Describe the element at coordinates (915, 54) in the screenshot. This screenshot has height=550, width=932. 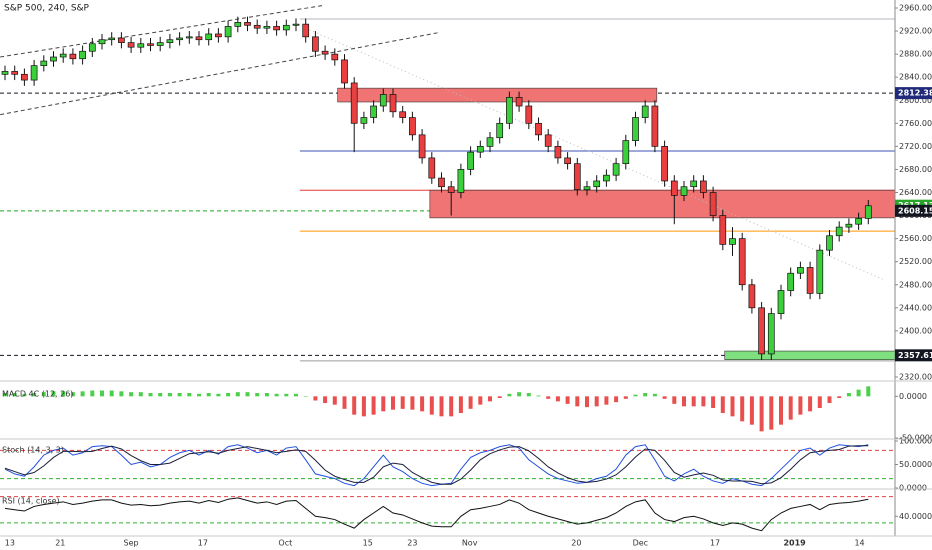
I see `y-tick-label: 2880.00` at that location.